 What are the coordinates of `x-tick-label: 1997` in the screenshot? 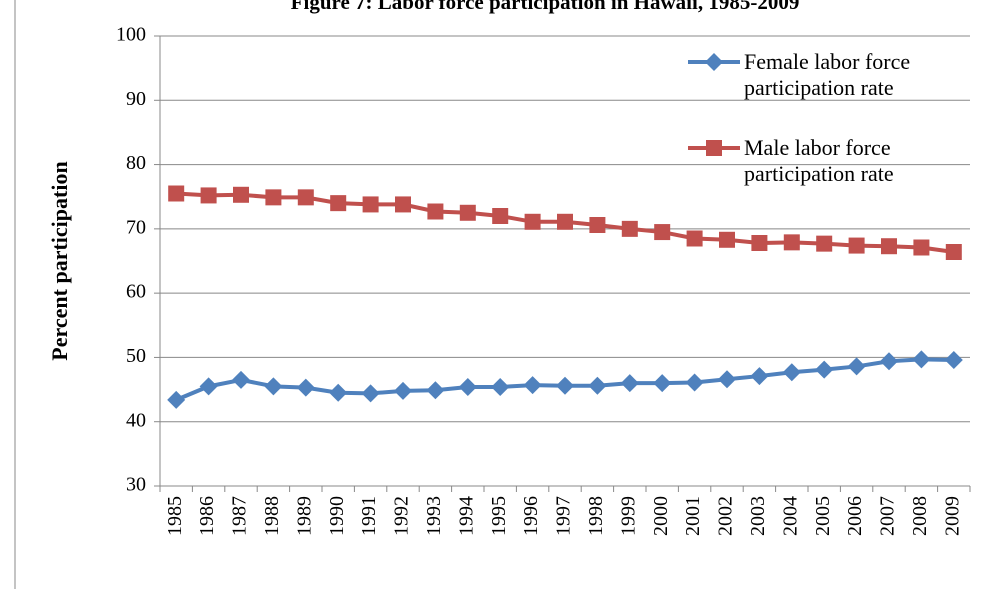 It's located at (564, 516).